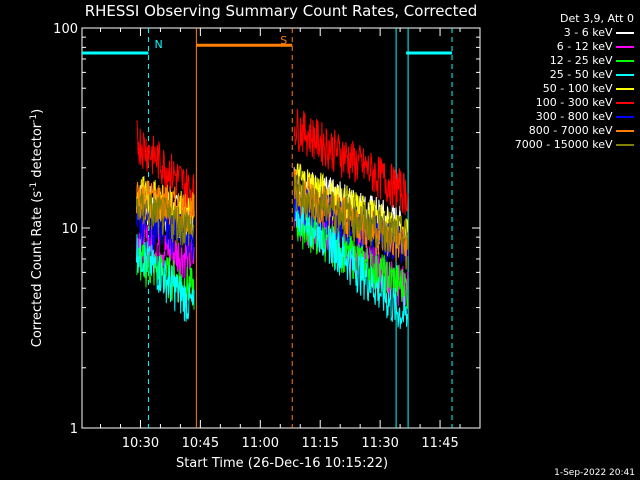  Describe the element at coordinates (282, 463) in the screenshot. I see `x-axis-label: Start Time (26-Dec-16 10:15:22)` at that location.